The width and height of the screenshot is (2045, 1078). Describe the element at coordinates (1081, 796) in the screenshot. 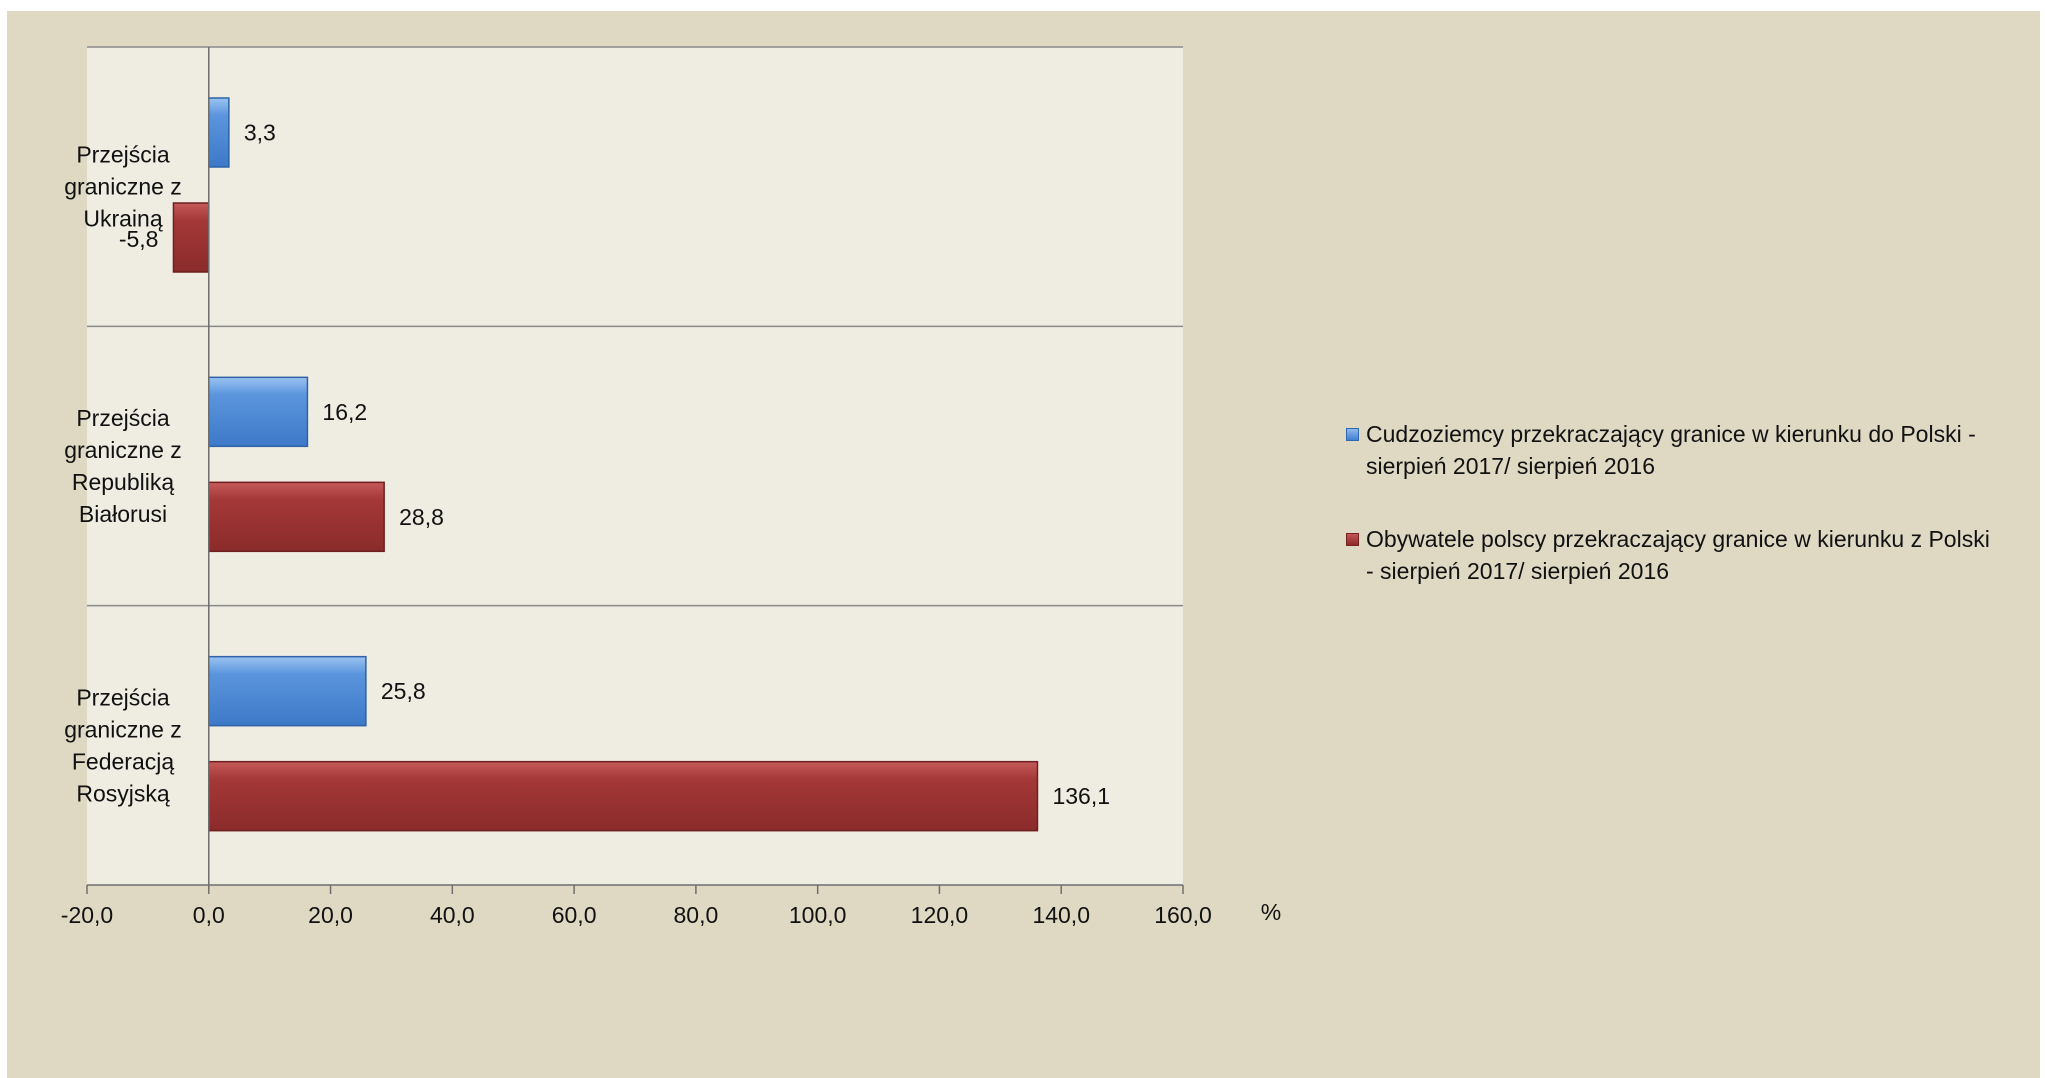

I see `data-label: 136,1` at that location.